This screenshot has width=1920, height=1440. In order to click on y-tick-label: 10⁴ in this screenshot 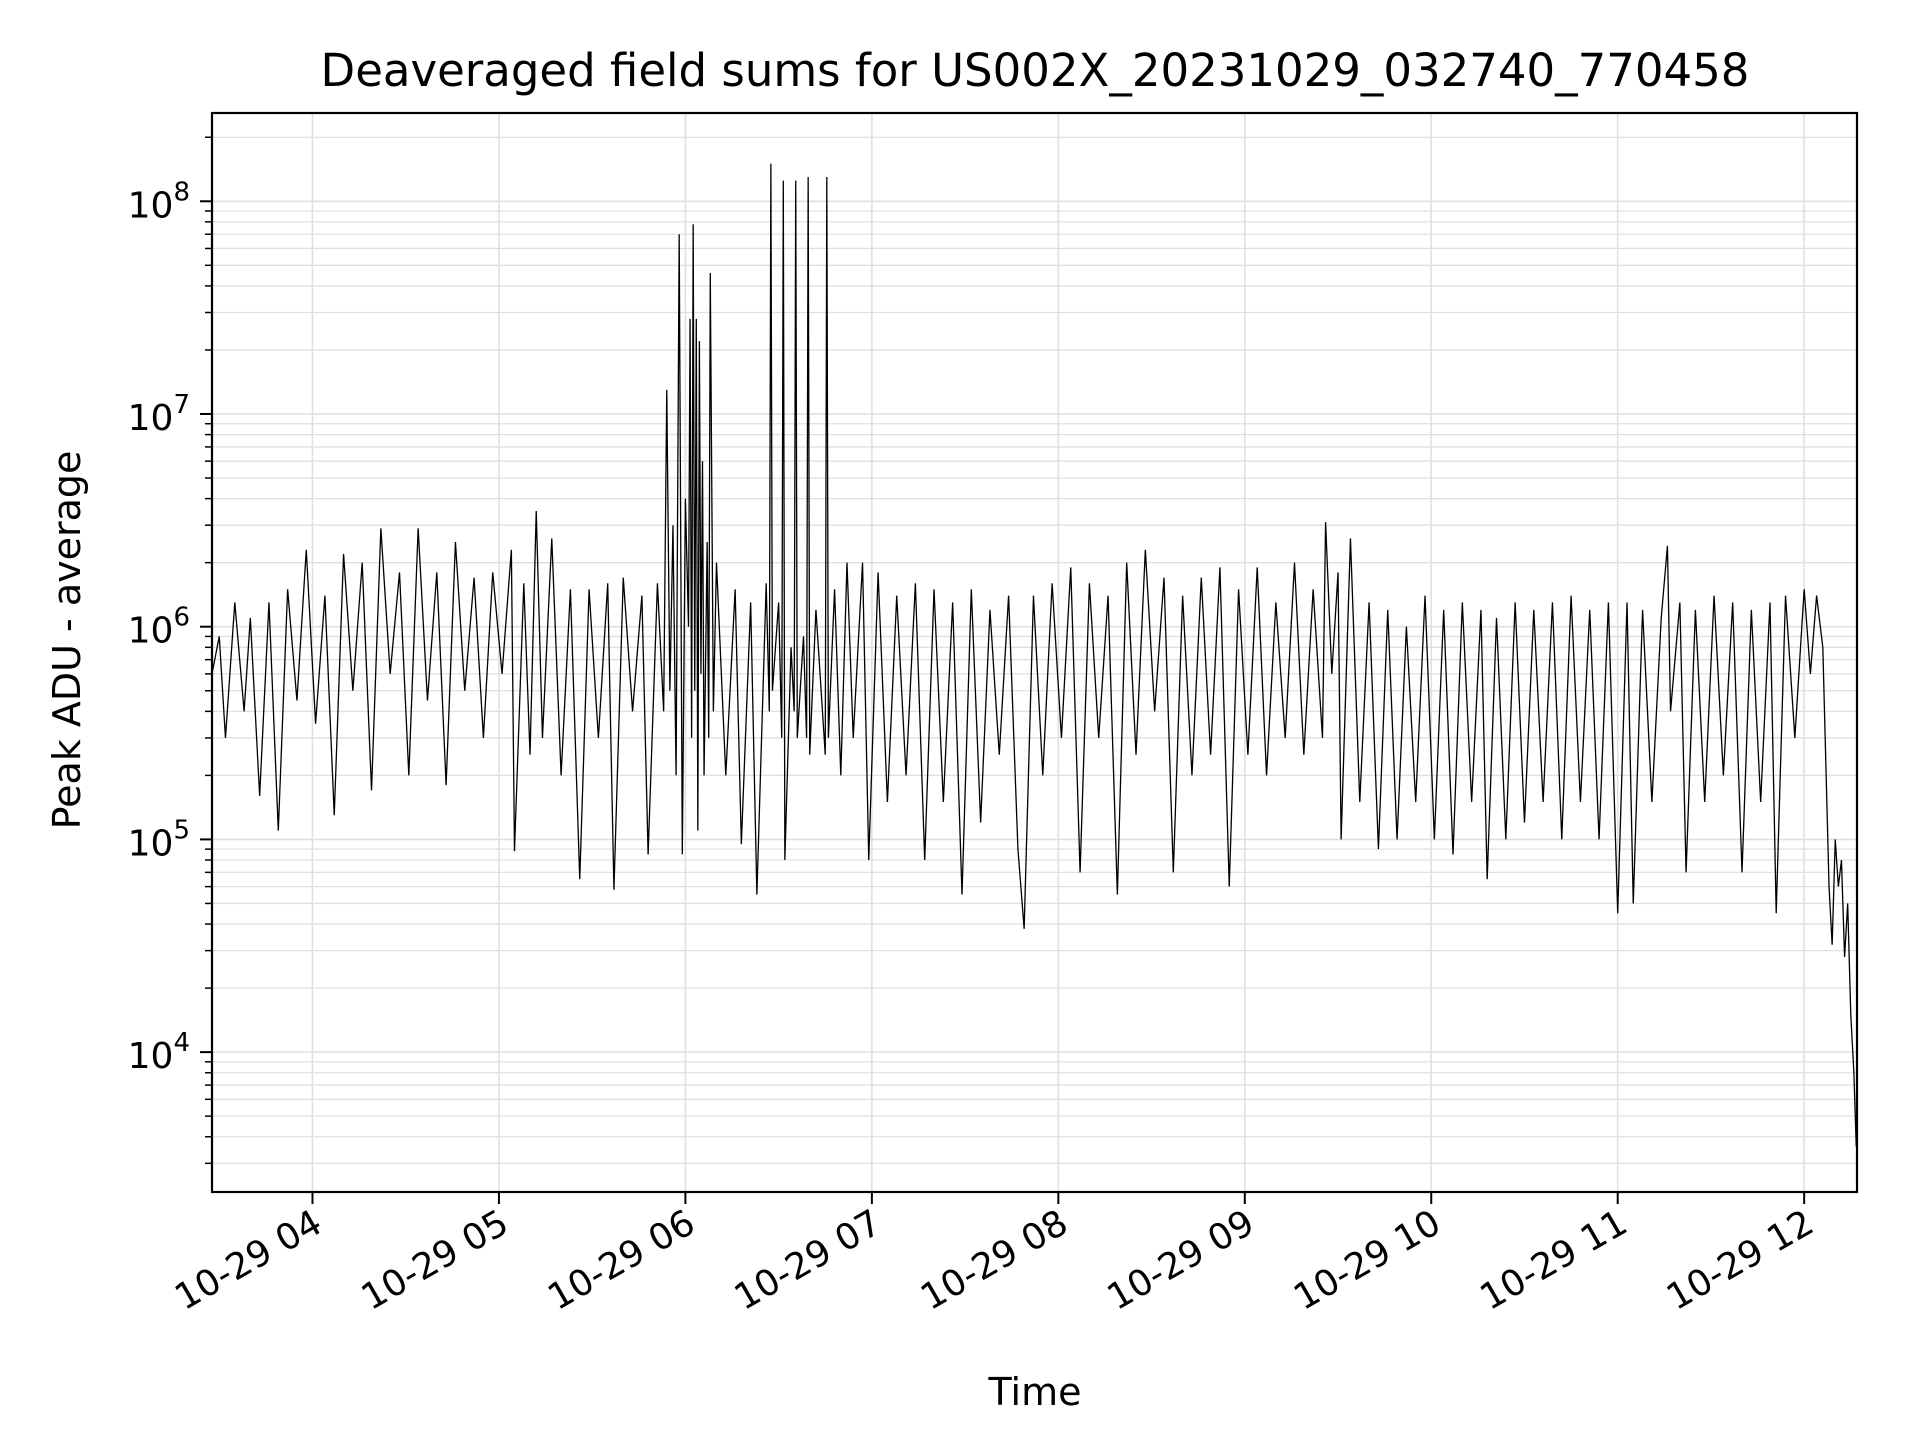, I will do `click(159, 1052)`.